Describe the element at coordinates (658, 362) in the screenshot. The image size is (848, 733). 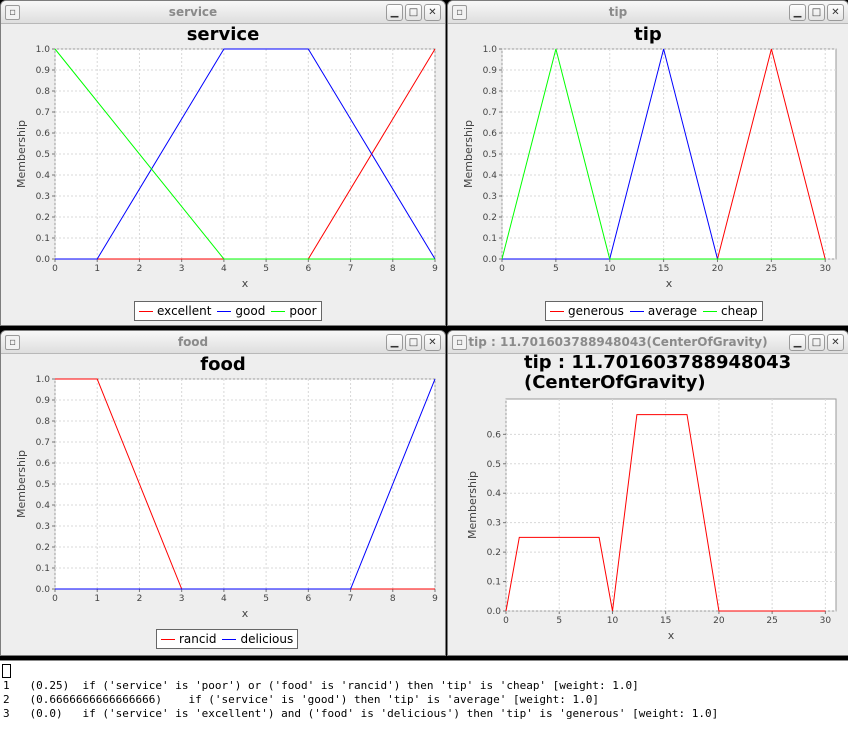
I see `plot-title-line1: tip : 11.701603788948043` at that location.